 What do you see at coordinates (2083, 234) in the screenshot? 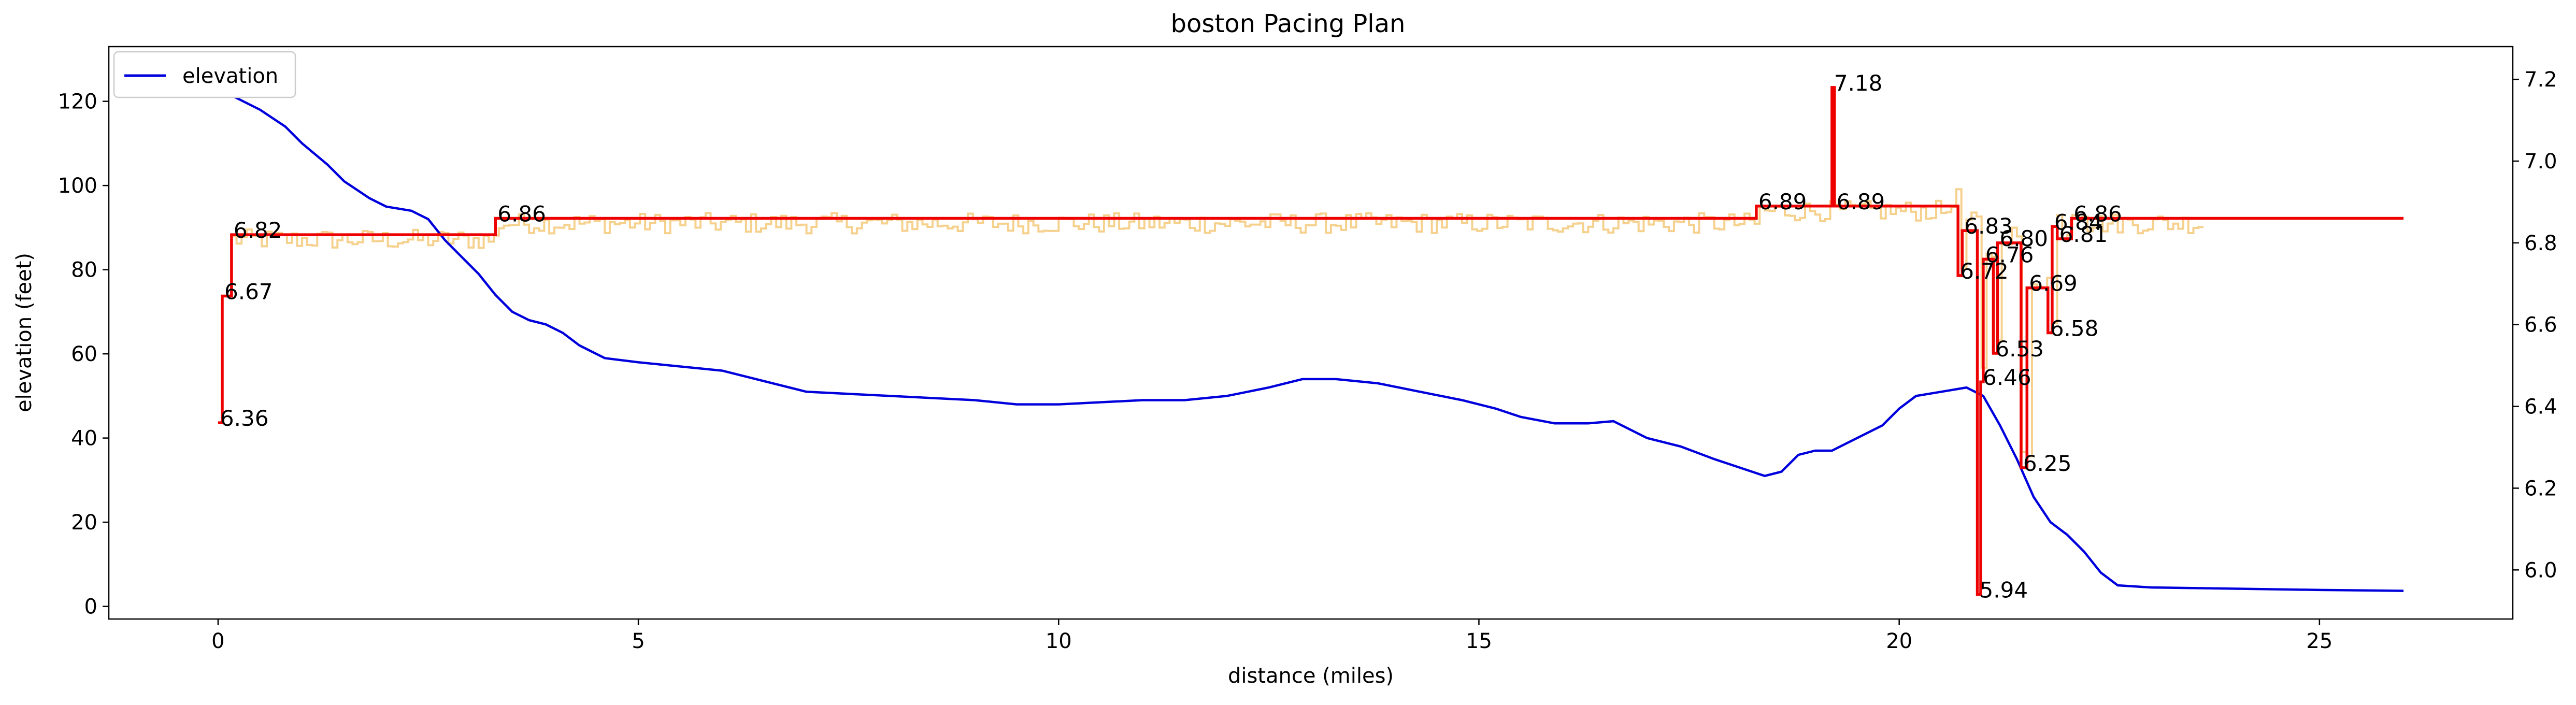
I see `pace-annotation-17: 6.81` at bounding box center [2083, 234].